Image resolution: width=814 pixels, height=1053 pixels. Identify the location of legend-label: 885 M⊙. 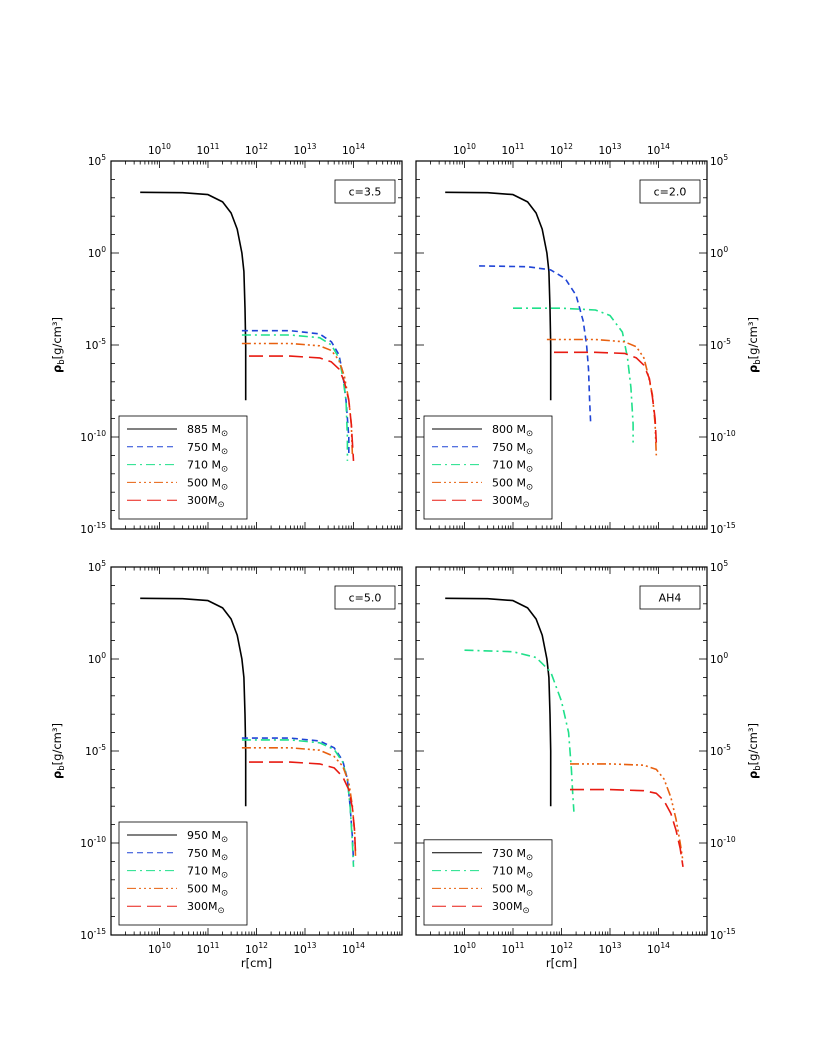
(207, 431).